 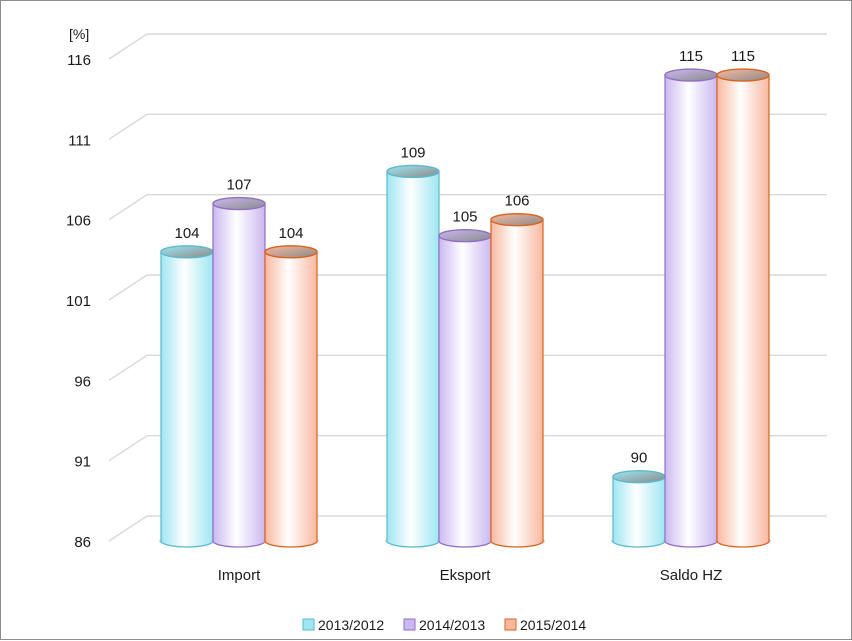 I want to click on legend-item: 2014/2013, so click(x=444, y=625).